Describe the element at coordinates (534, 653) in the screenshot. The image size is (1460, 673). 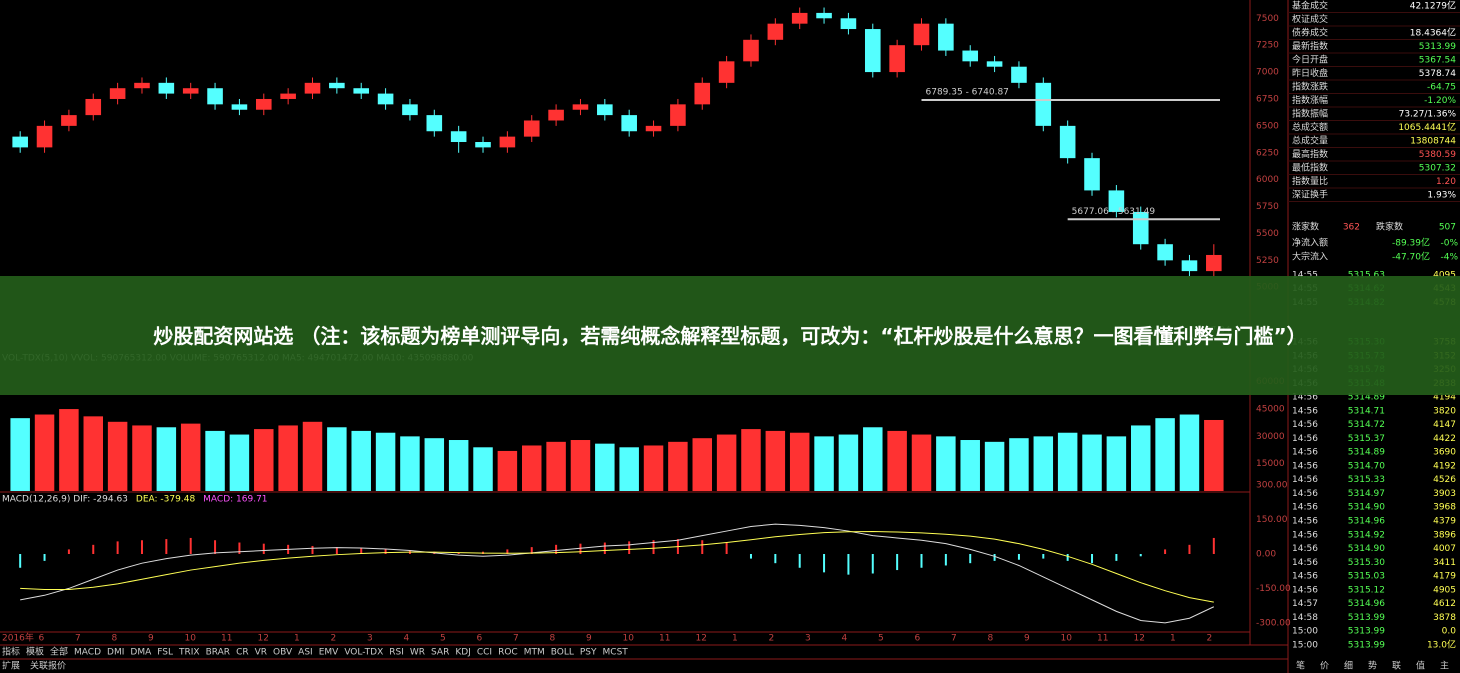
I see `indicator-tab: MTM` at that location.